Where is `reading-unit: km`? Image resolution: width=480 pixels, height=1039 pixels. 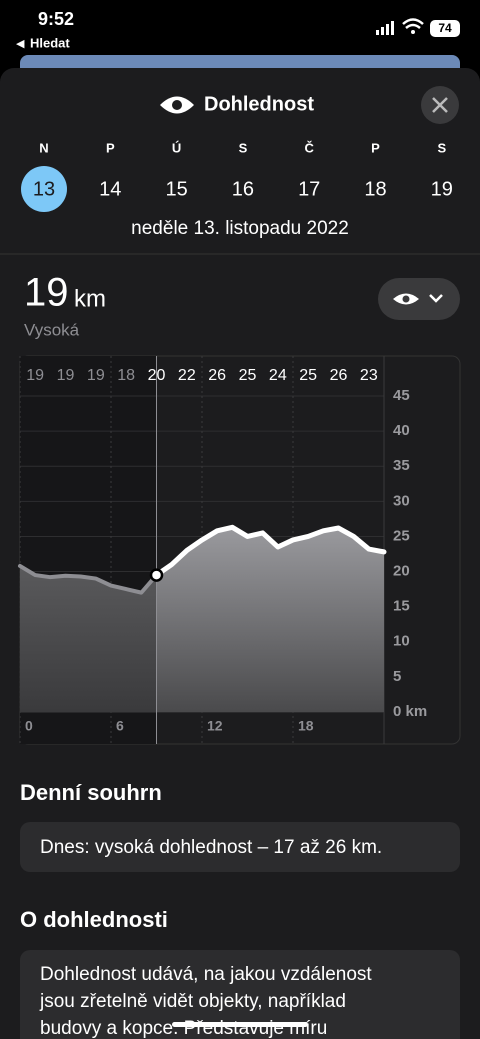
reading-unit: km is located at coordinates (90, 298).